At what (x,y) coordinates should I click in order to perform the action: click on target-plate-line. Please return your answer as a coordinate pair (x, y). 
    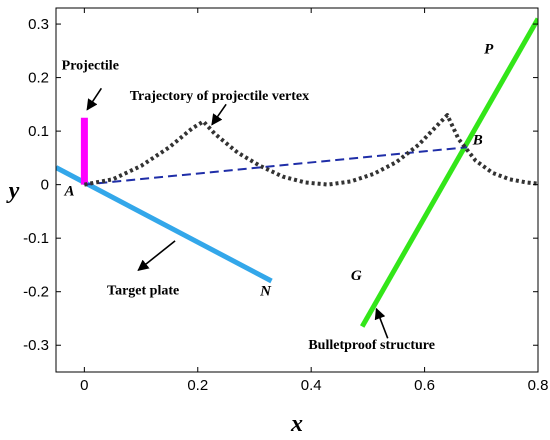
    Looking at the image, I should click on (164, 224).